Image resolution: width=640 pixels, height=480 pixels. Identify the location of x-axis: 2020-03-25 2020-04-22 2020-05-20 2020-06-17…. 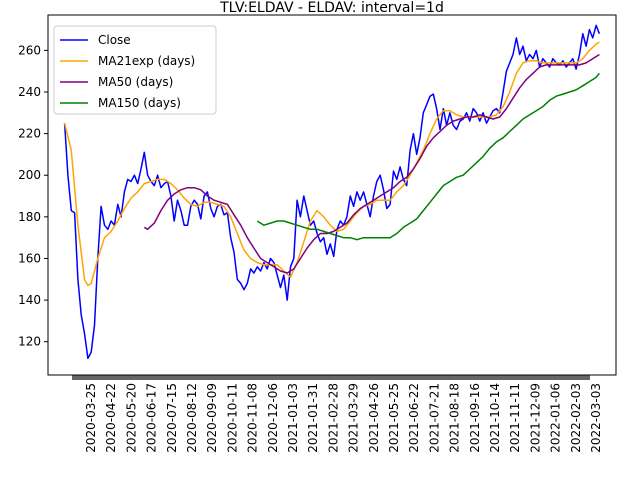
(337, 414).